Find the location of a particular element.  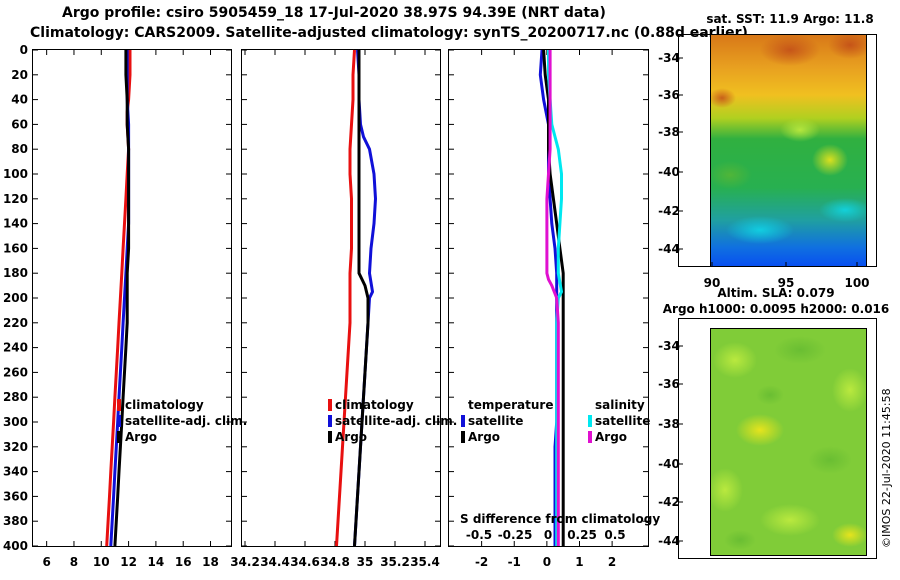

diff-tick-label: -0.5 is located at coordinates (479, 535).